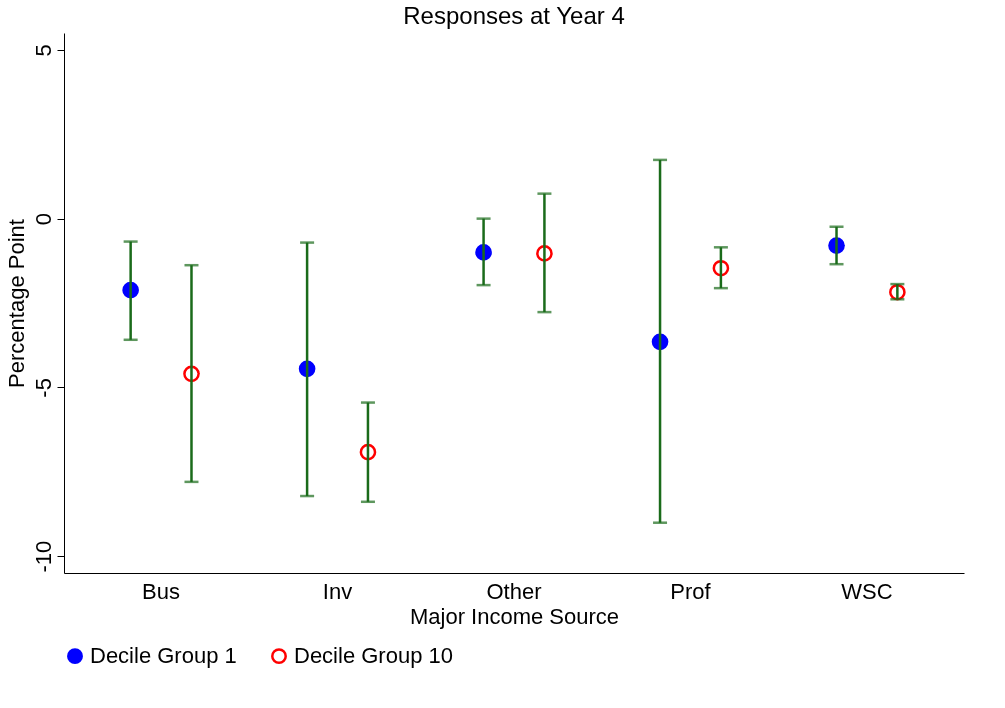 This screenshot has height=708, width=1005. What do you see at coordinates (337, 591) in the screenshot?
I see `x-tick-label: Inv` at bounding box center [337, 591].